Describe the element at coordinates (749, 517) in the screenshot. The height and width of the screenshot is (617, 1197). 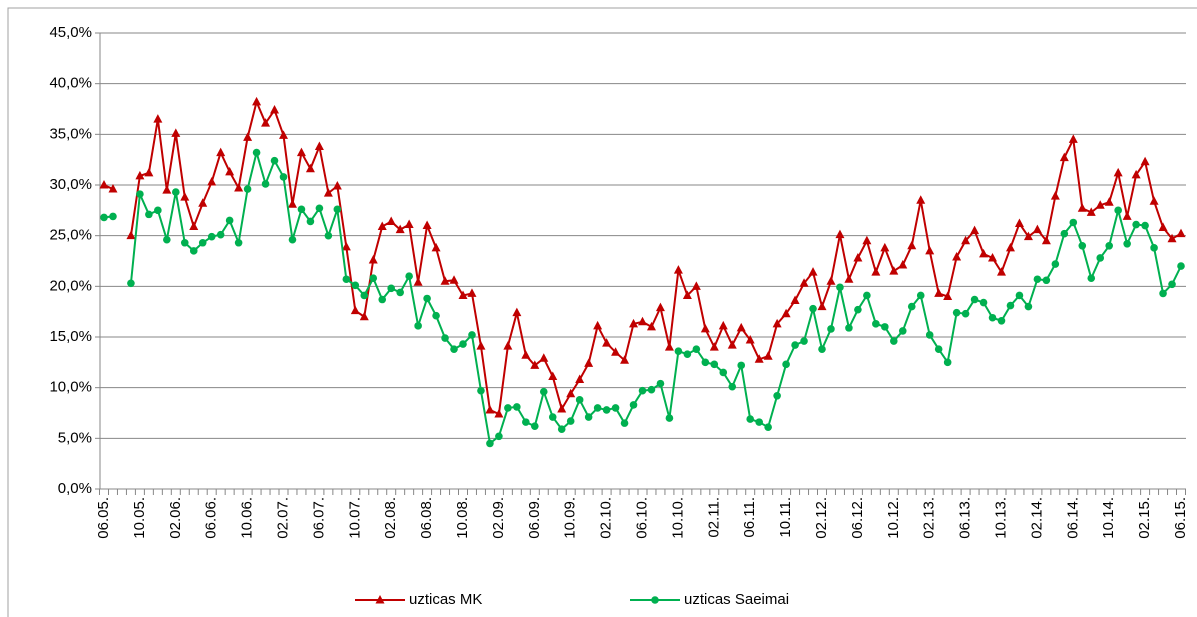
I see `x-tick-label: 06.11.` at that location.